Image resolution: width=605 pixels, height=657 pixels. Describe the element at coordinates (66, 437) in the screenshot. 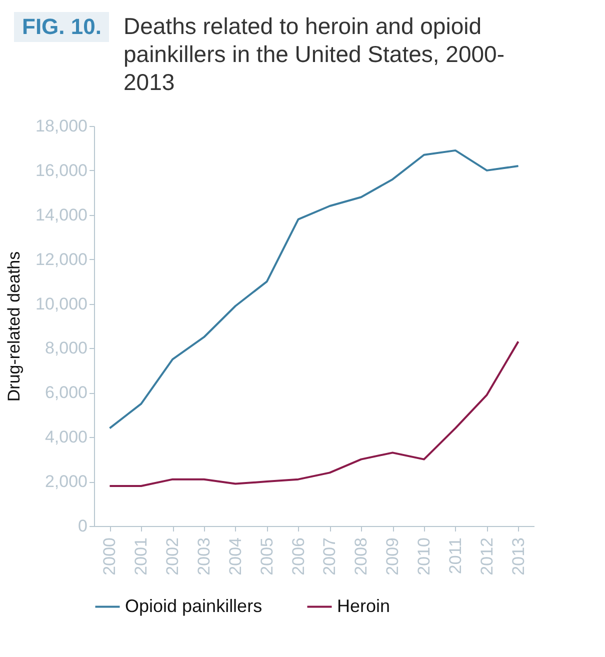

I see `y-tick-label: 4,000` at that location.